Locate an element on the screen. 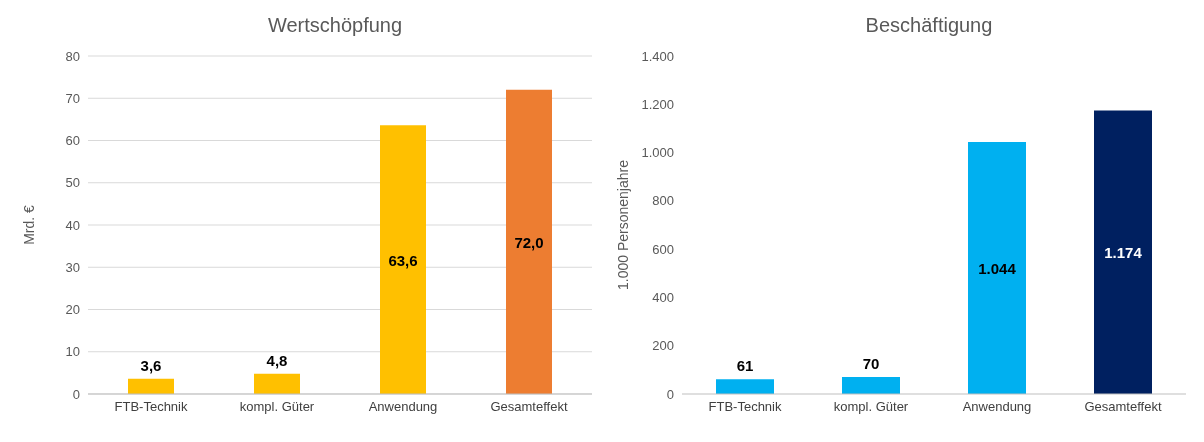 The width and height of the screenshot is (1204, 442). y-axis-title: 1.000 Personenjahre is located at coordinates (622, 224).